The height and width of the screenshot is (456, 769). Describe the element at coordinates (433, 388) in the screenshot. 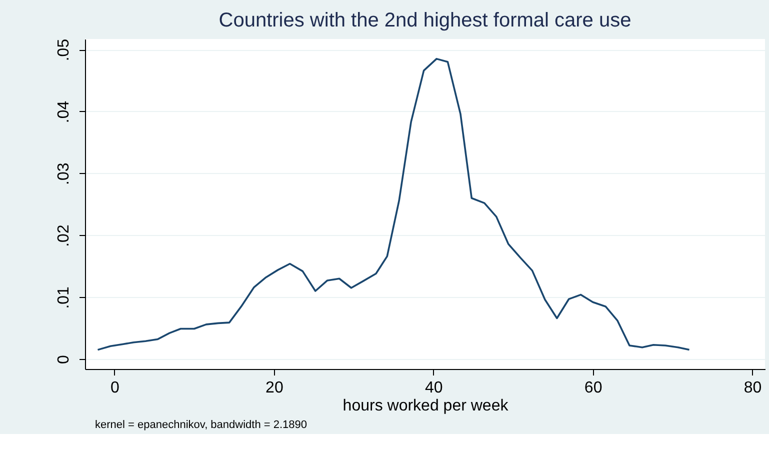

I see `x-tick-label: 40` at that location.